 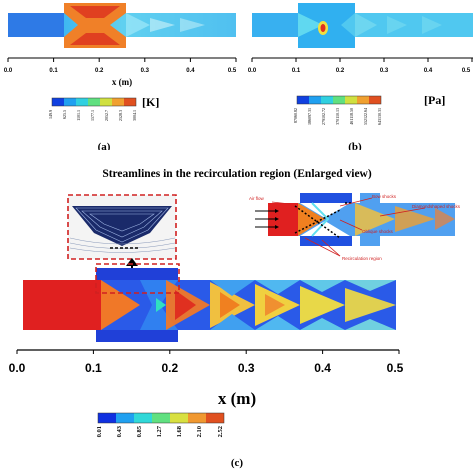 I want to click on colorbar-tick: 186097.31, so click(x=309, y=116).